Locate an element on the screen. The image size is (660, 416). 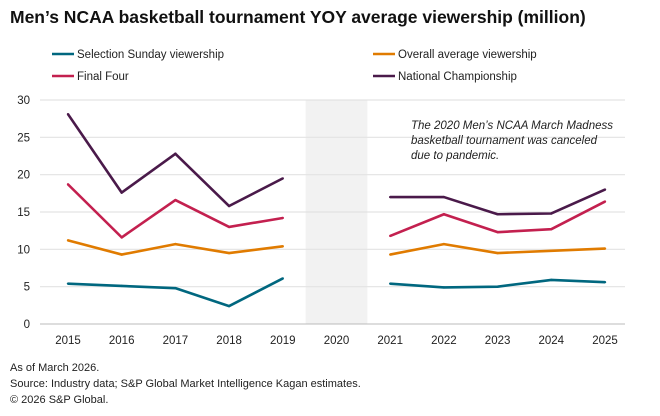
y-tick-label: 0 is located at coordinates (27, 325).